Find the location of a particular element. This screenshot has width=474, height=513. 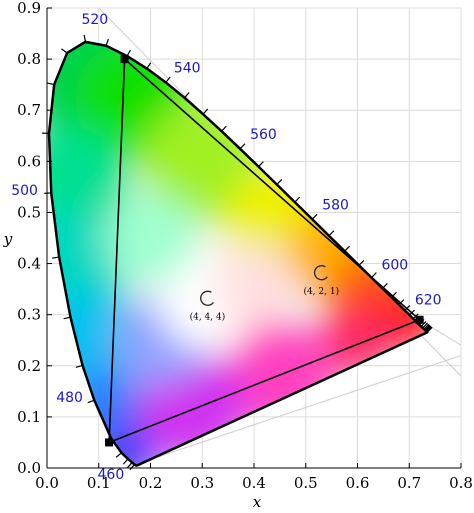

y-tick-label: 0.2 is located at coordinates (29, 366).